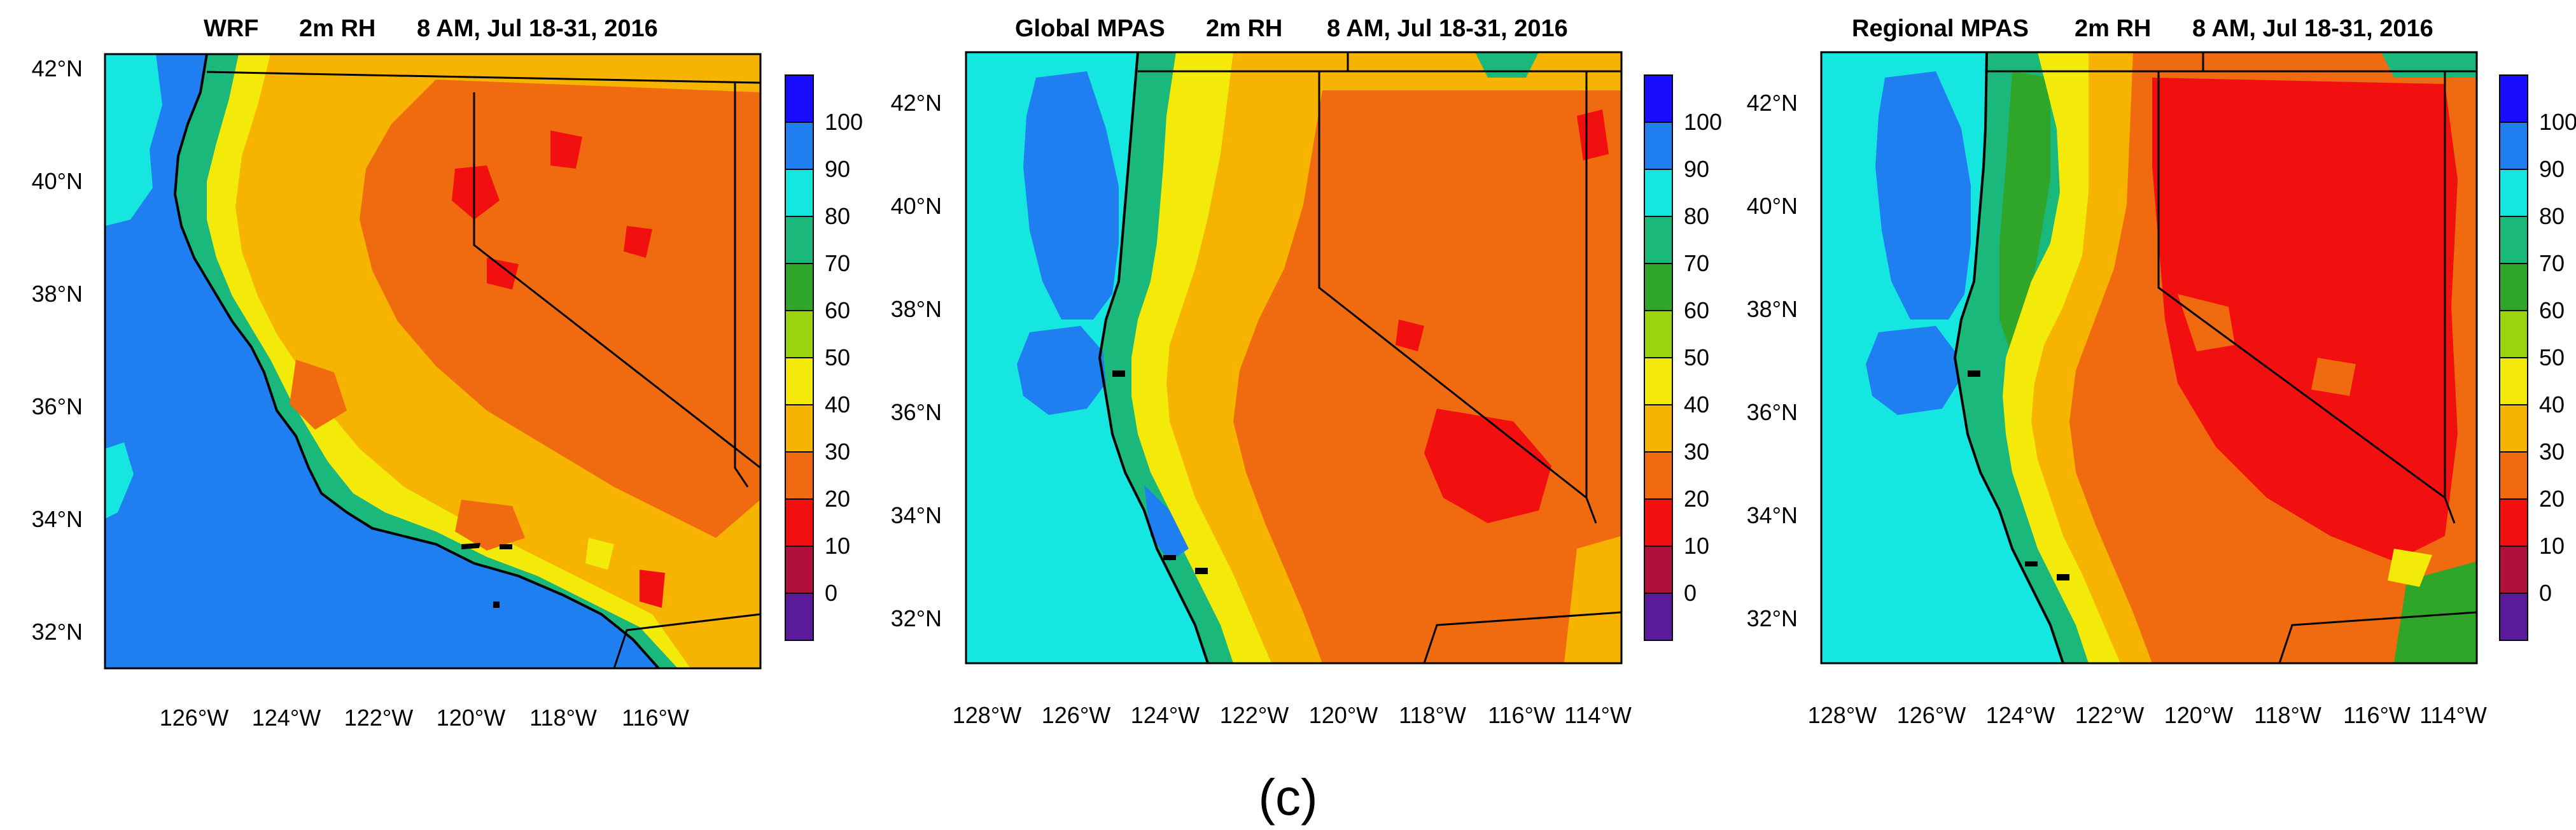  Describe the element at coordinates (1447, 28) in the screenshot. I see `panel-global-title-period: 8 AM, Jul 18-31, 2016` at that location.